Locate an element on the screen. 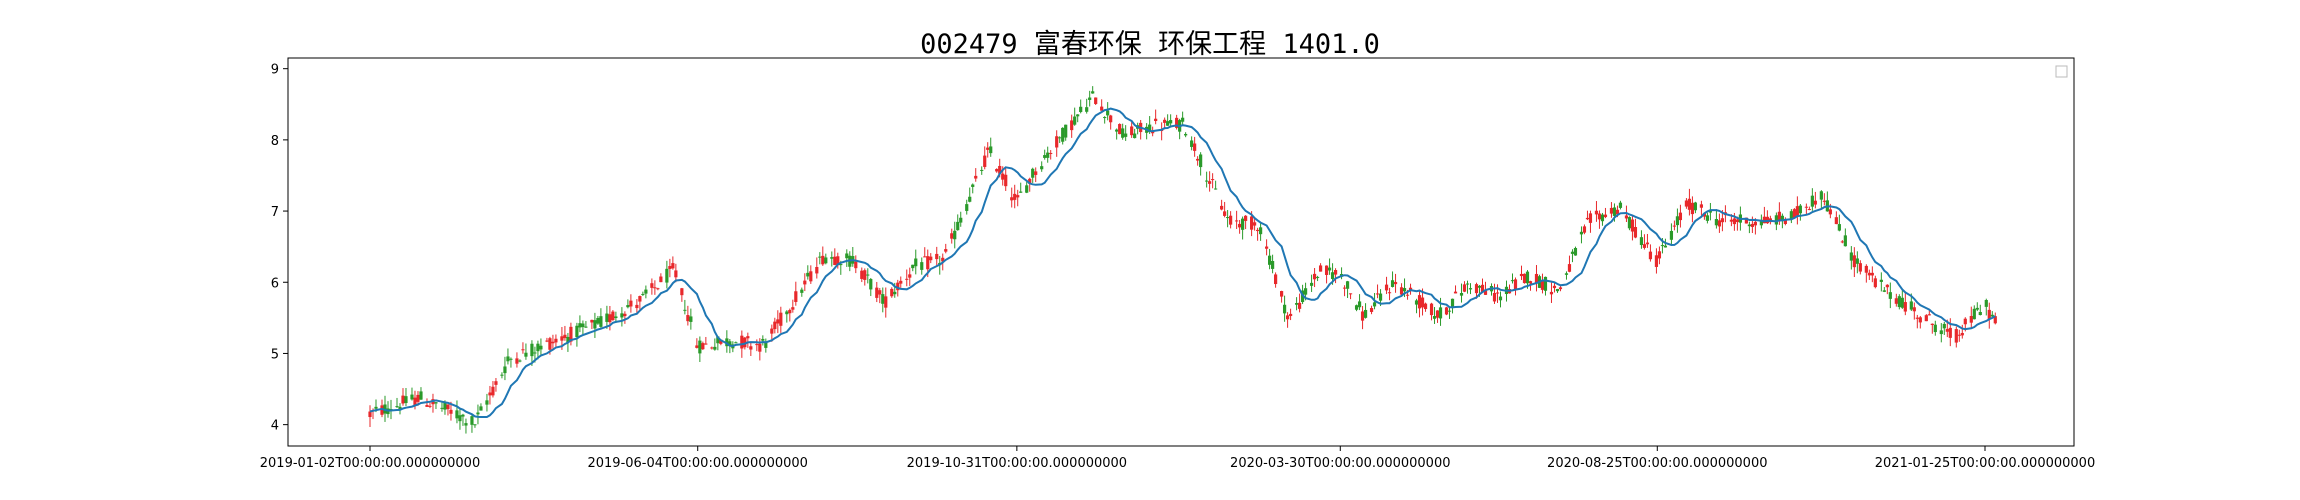 This screenshot has height=500, width=2300. y-tick-label: 7 is located at coordinates (275, 212).